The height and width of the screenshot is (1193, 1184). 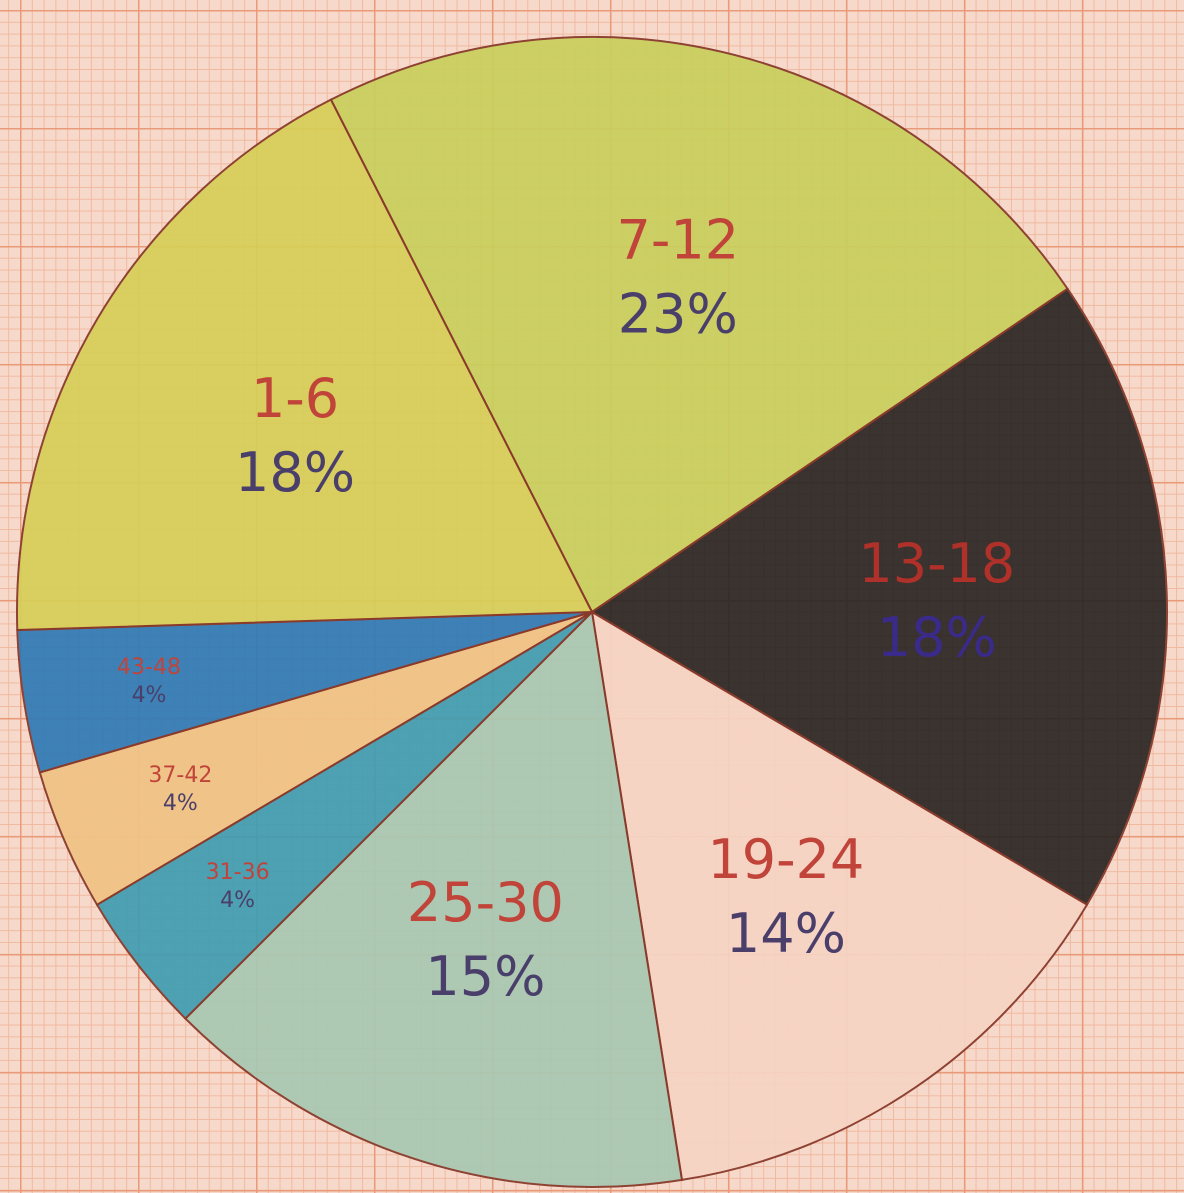 What do you see at coordinates (785, 859) in the screenshot?
I see `slice-category-label: 19-24` at bounding box center [785, 859].